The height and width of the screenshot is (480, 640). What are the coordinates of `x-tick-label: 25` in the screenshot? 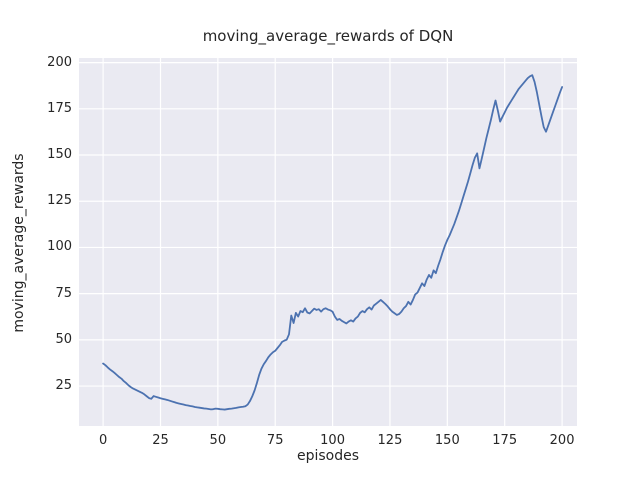 It's located at (160, 440).